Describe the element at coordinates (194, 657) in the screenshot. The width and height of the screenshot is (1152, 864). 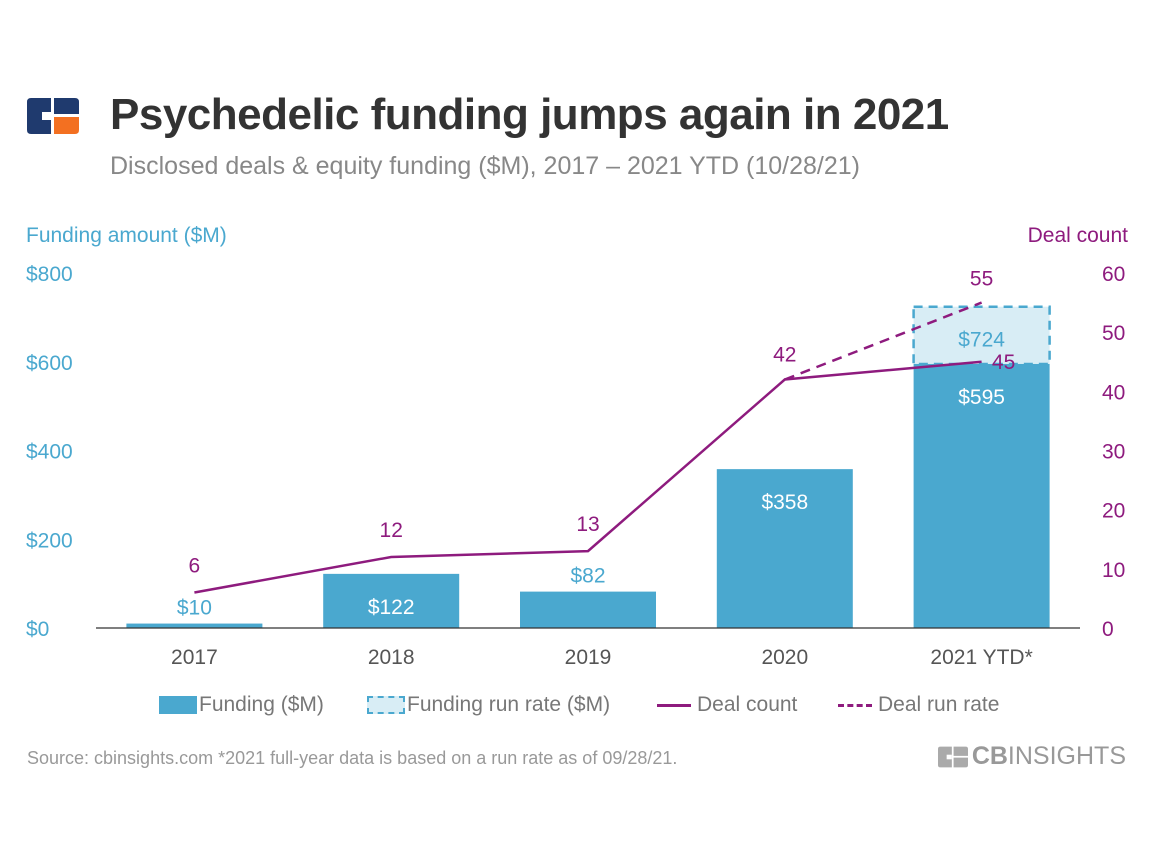
I see `x-axis-tick-label: 2017` at that location.